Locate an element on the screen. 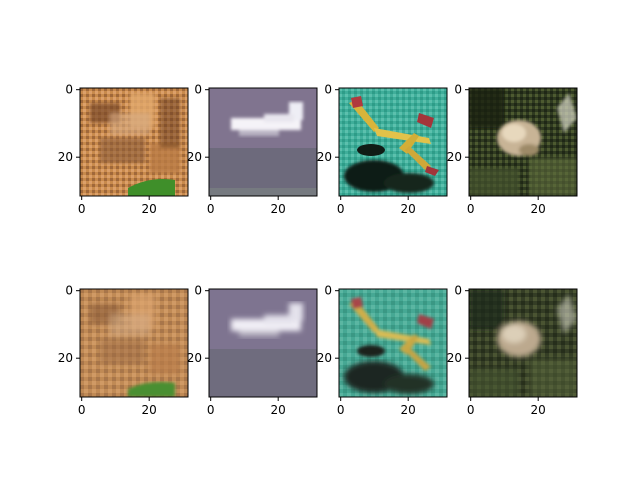  frog-foliage-image is located at coordinates (523, 142).